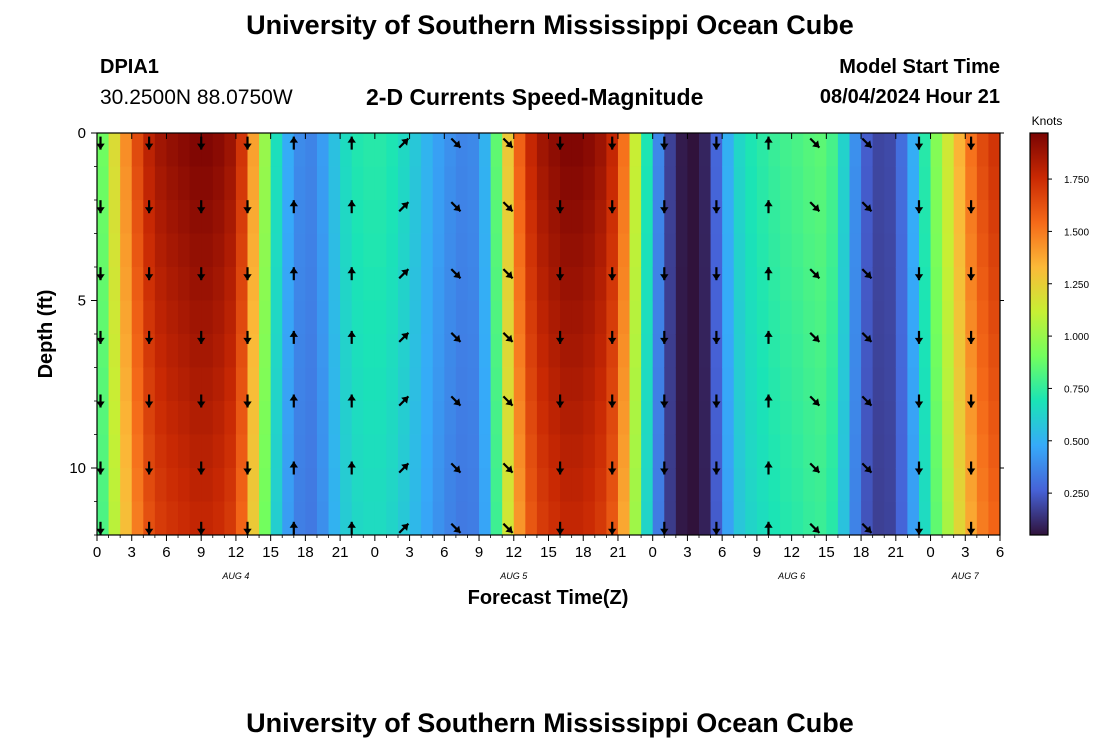  Describe the element at coordinates (479, 552) in the screenshot. I see `x-tick-label: 9` at that location.